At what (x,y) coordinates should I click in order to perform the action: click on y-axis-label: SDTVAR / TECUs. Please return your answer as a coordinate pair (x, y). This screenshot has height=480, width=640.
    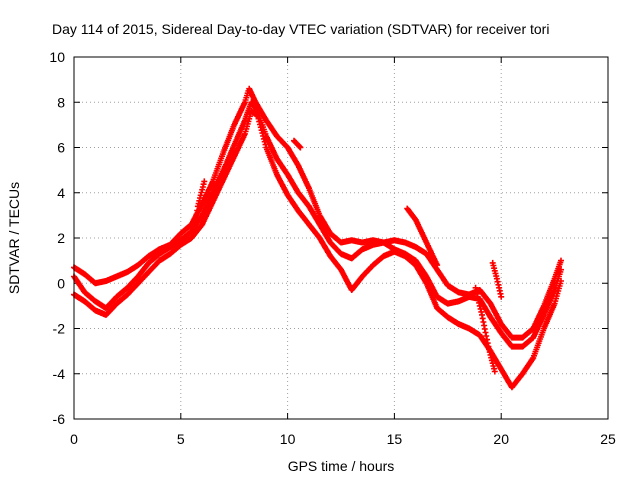
    Looking at the image, I should click on (14, 238).